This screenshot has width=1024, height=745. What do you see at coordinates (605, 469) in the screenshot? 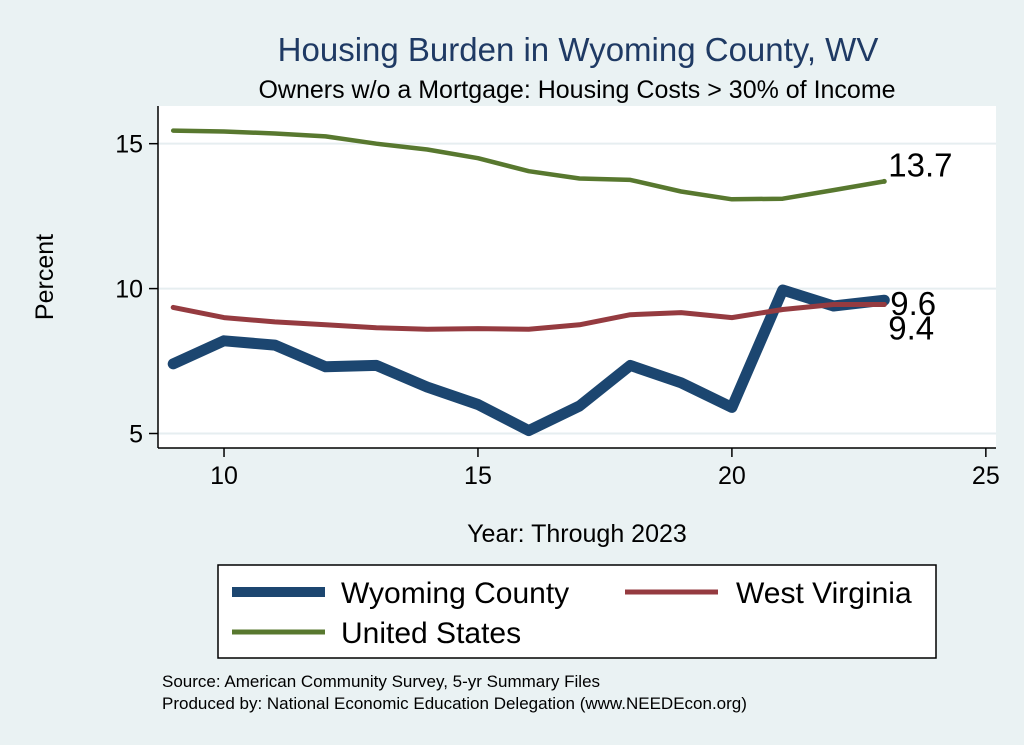
I see `x-ticks: 10 15 20 25` at bounding box center [605, 469].